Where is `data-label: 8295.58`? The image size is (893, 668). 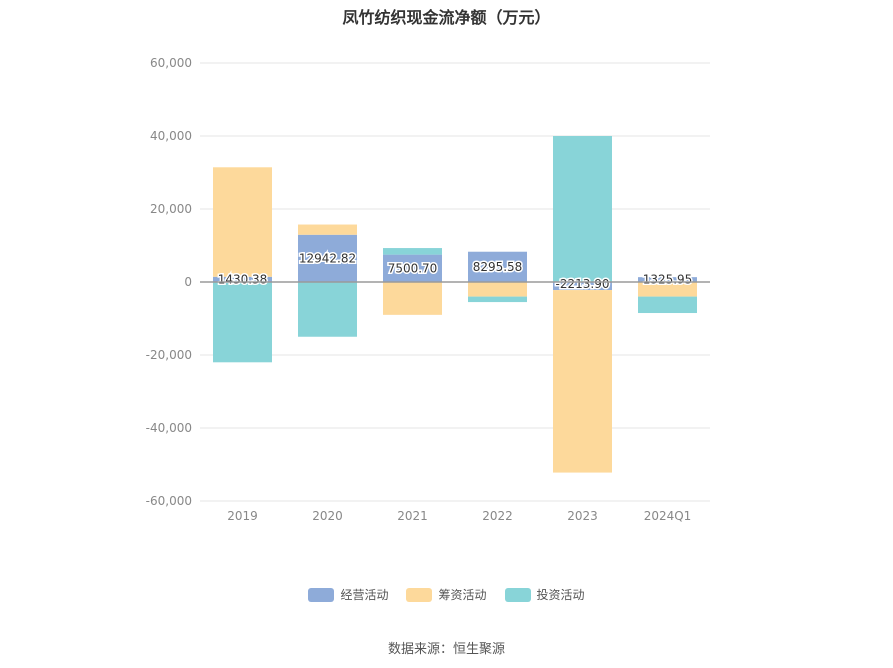
data-label: 8295.58 is located at coordinates (498, 267).